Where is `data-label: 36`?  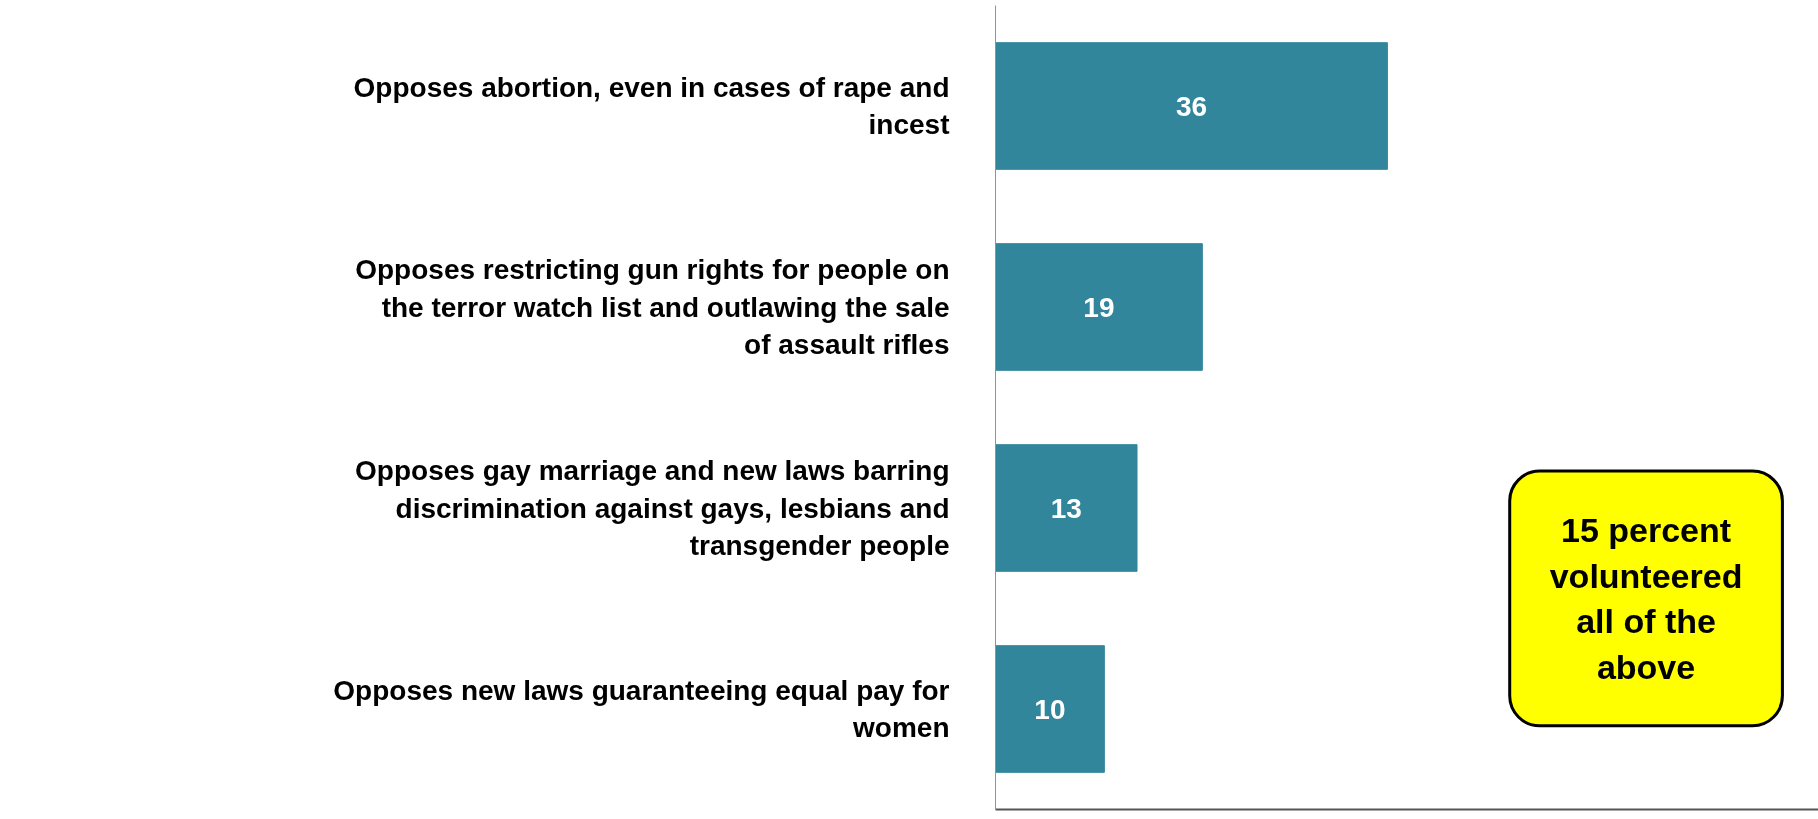 data-label: 36 is located at coordinates (1191, 106).